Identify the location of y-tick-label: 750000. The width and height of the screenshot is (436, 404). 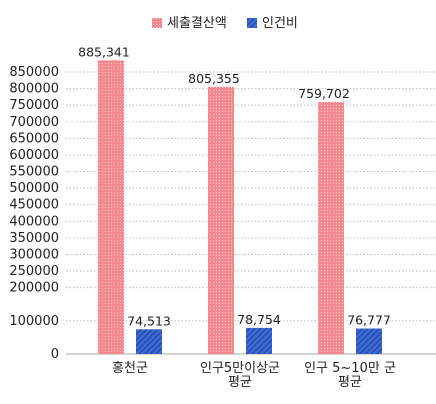
(34, 105).